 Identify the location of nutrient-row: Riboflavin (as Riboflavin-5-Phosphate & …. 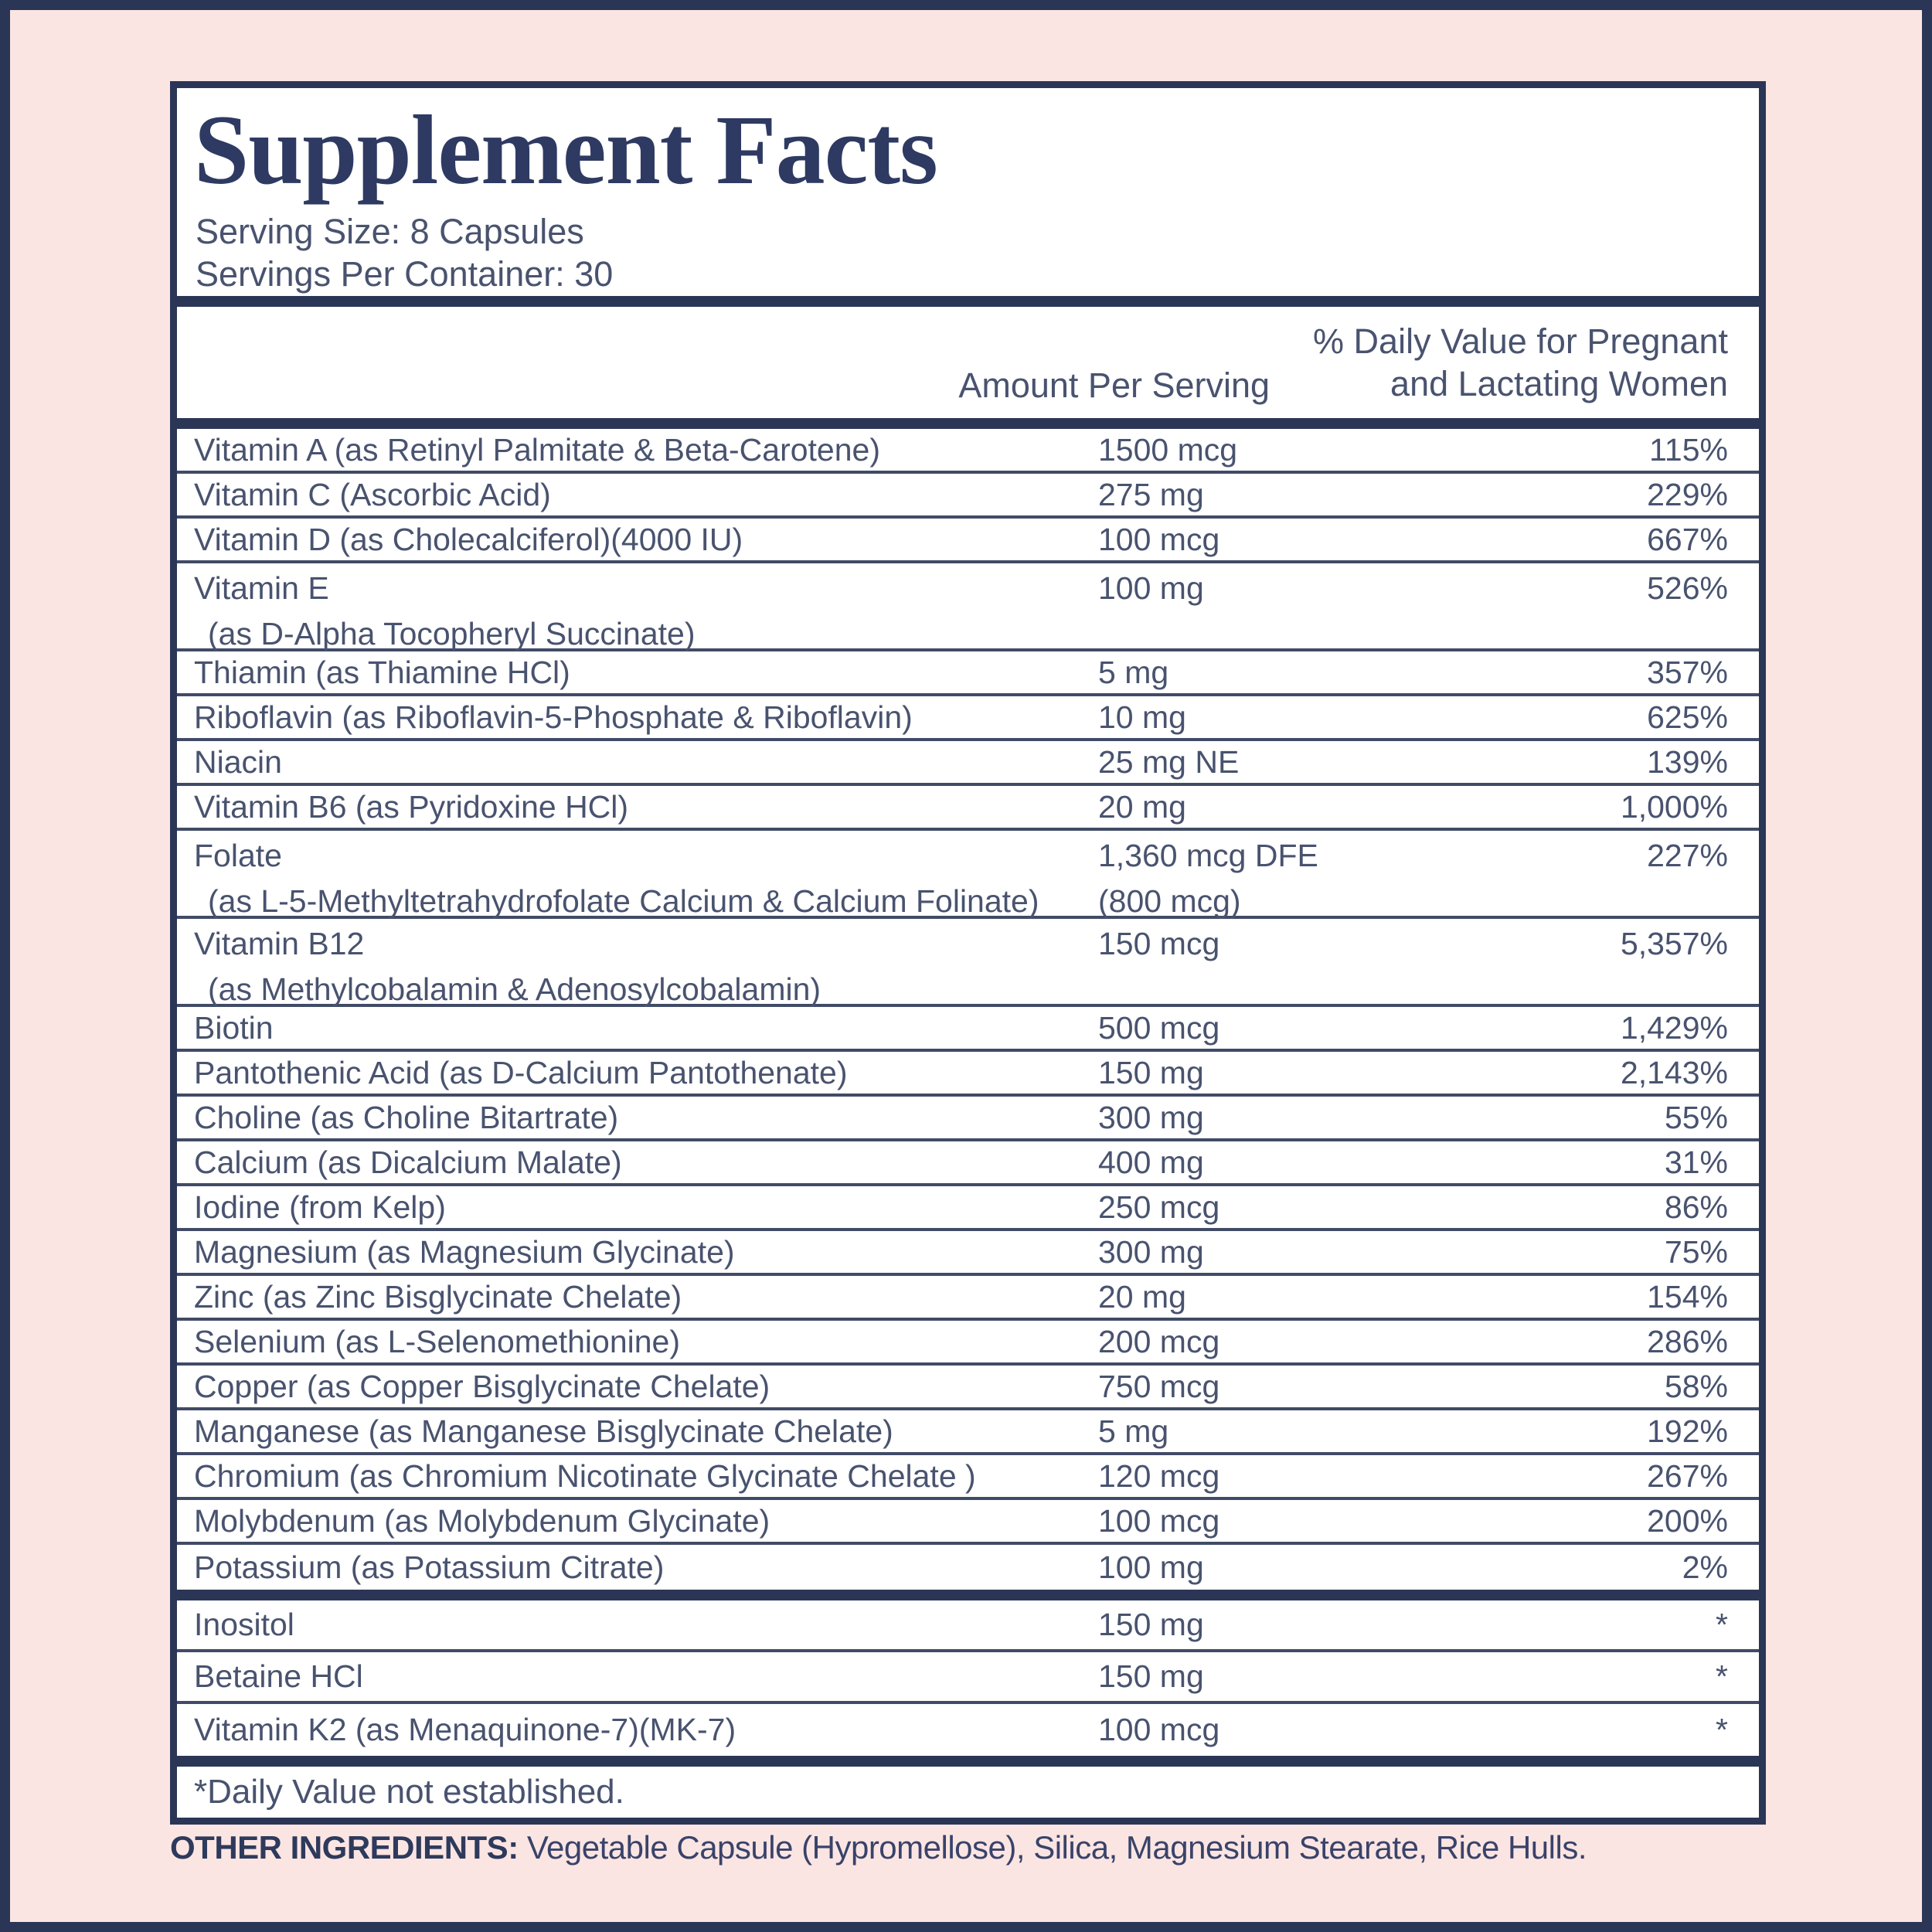
(968, 719).